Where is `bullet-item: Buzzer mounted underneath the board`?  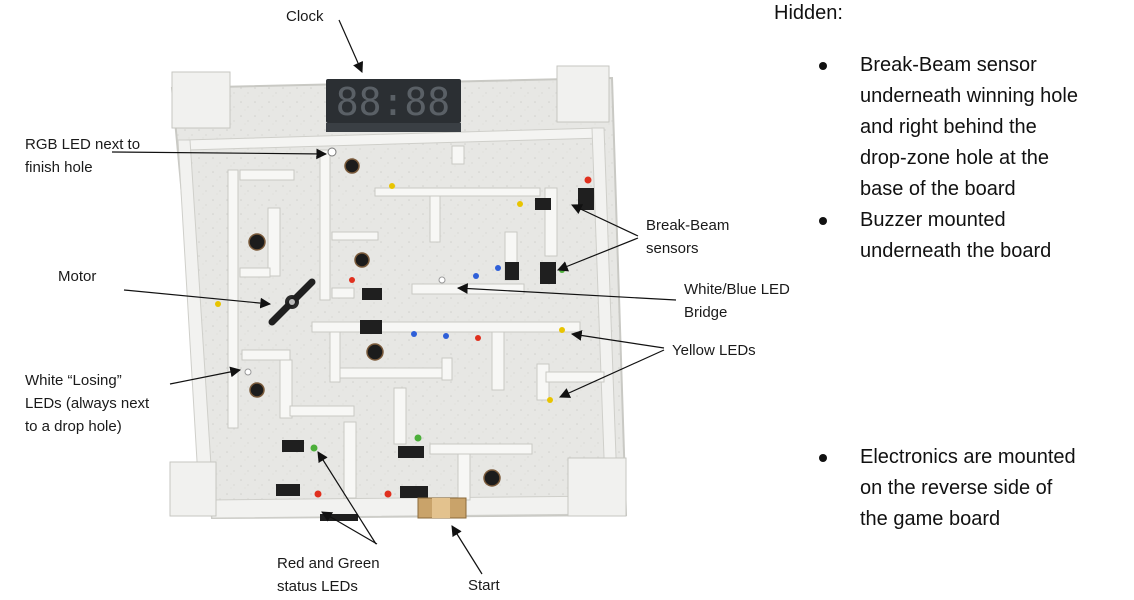 bullet-item: Buzzer mounted underneath the board is located at coordinates (972, 236).